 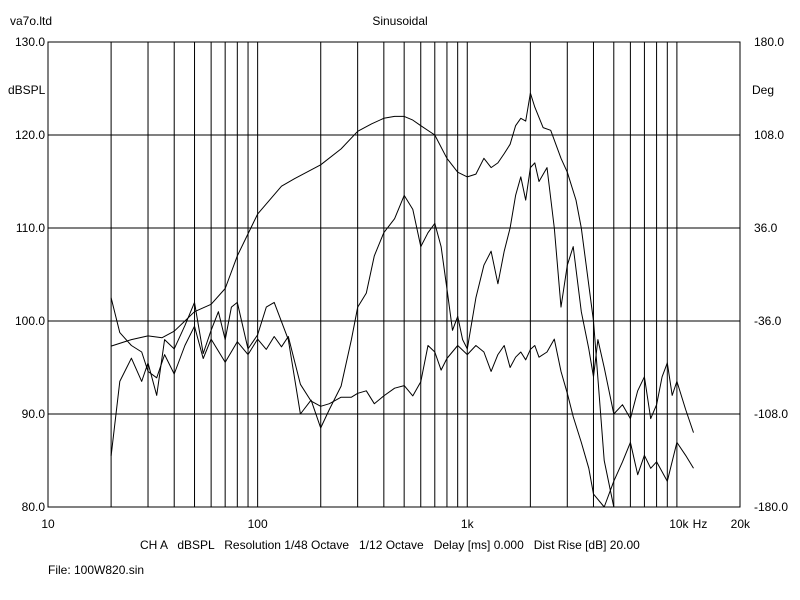 What do you see at coordinates (96, 570) in the screenshot?
I see `file-name-label: File: 100W820.sin` at bounding box center [96, 570].